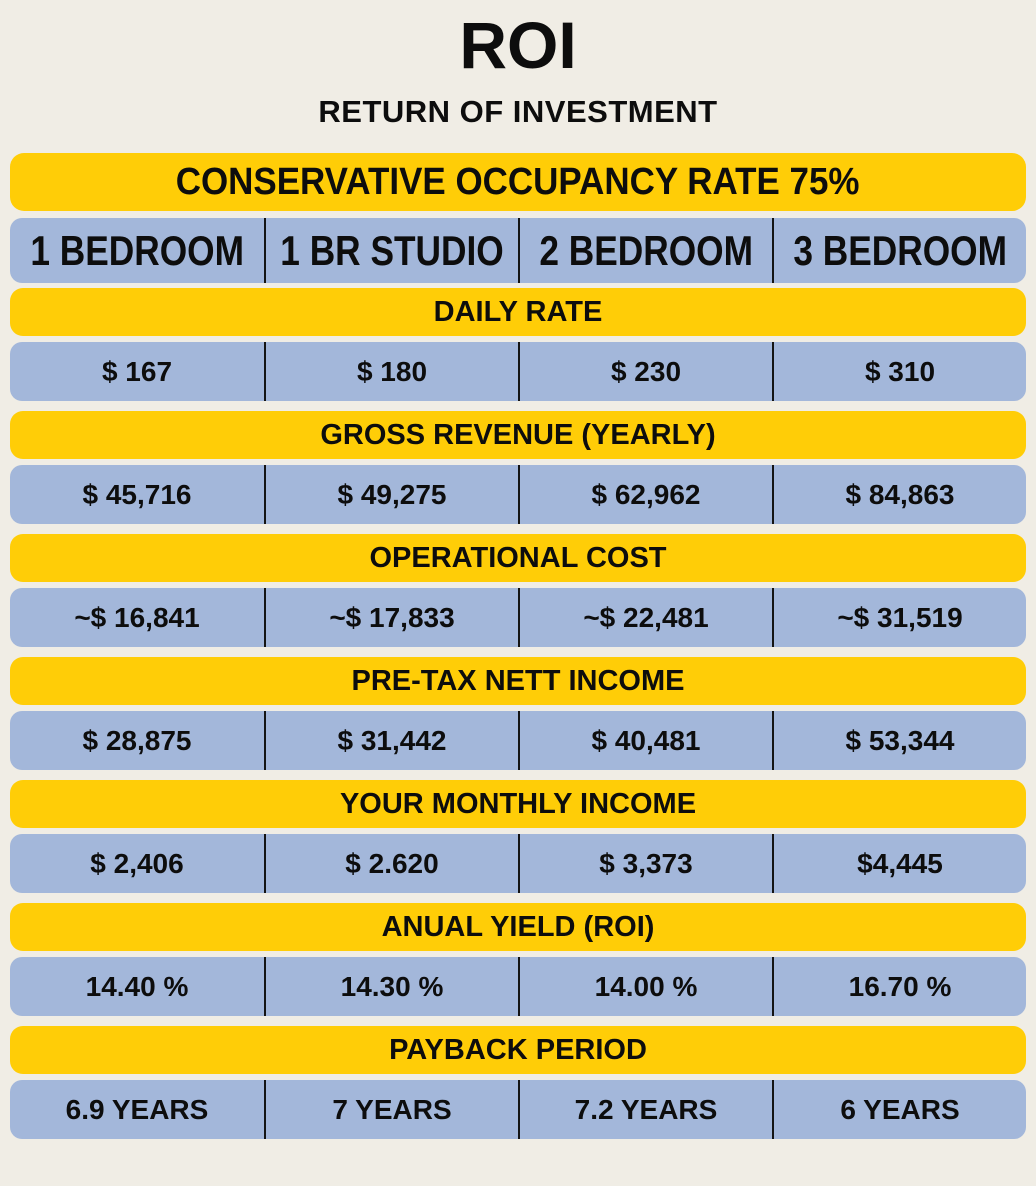 The width and height of the screenshot is (1036, 1186). I want to click on value-cell: $ 49,275, so click(391, 494).